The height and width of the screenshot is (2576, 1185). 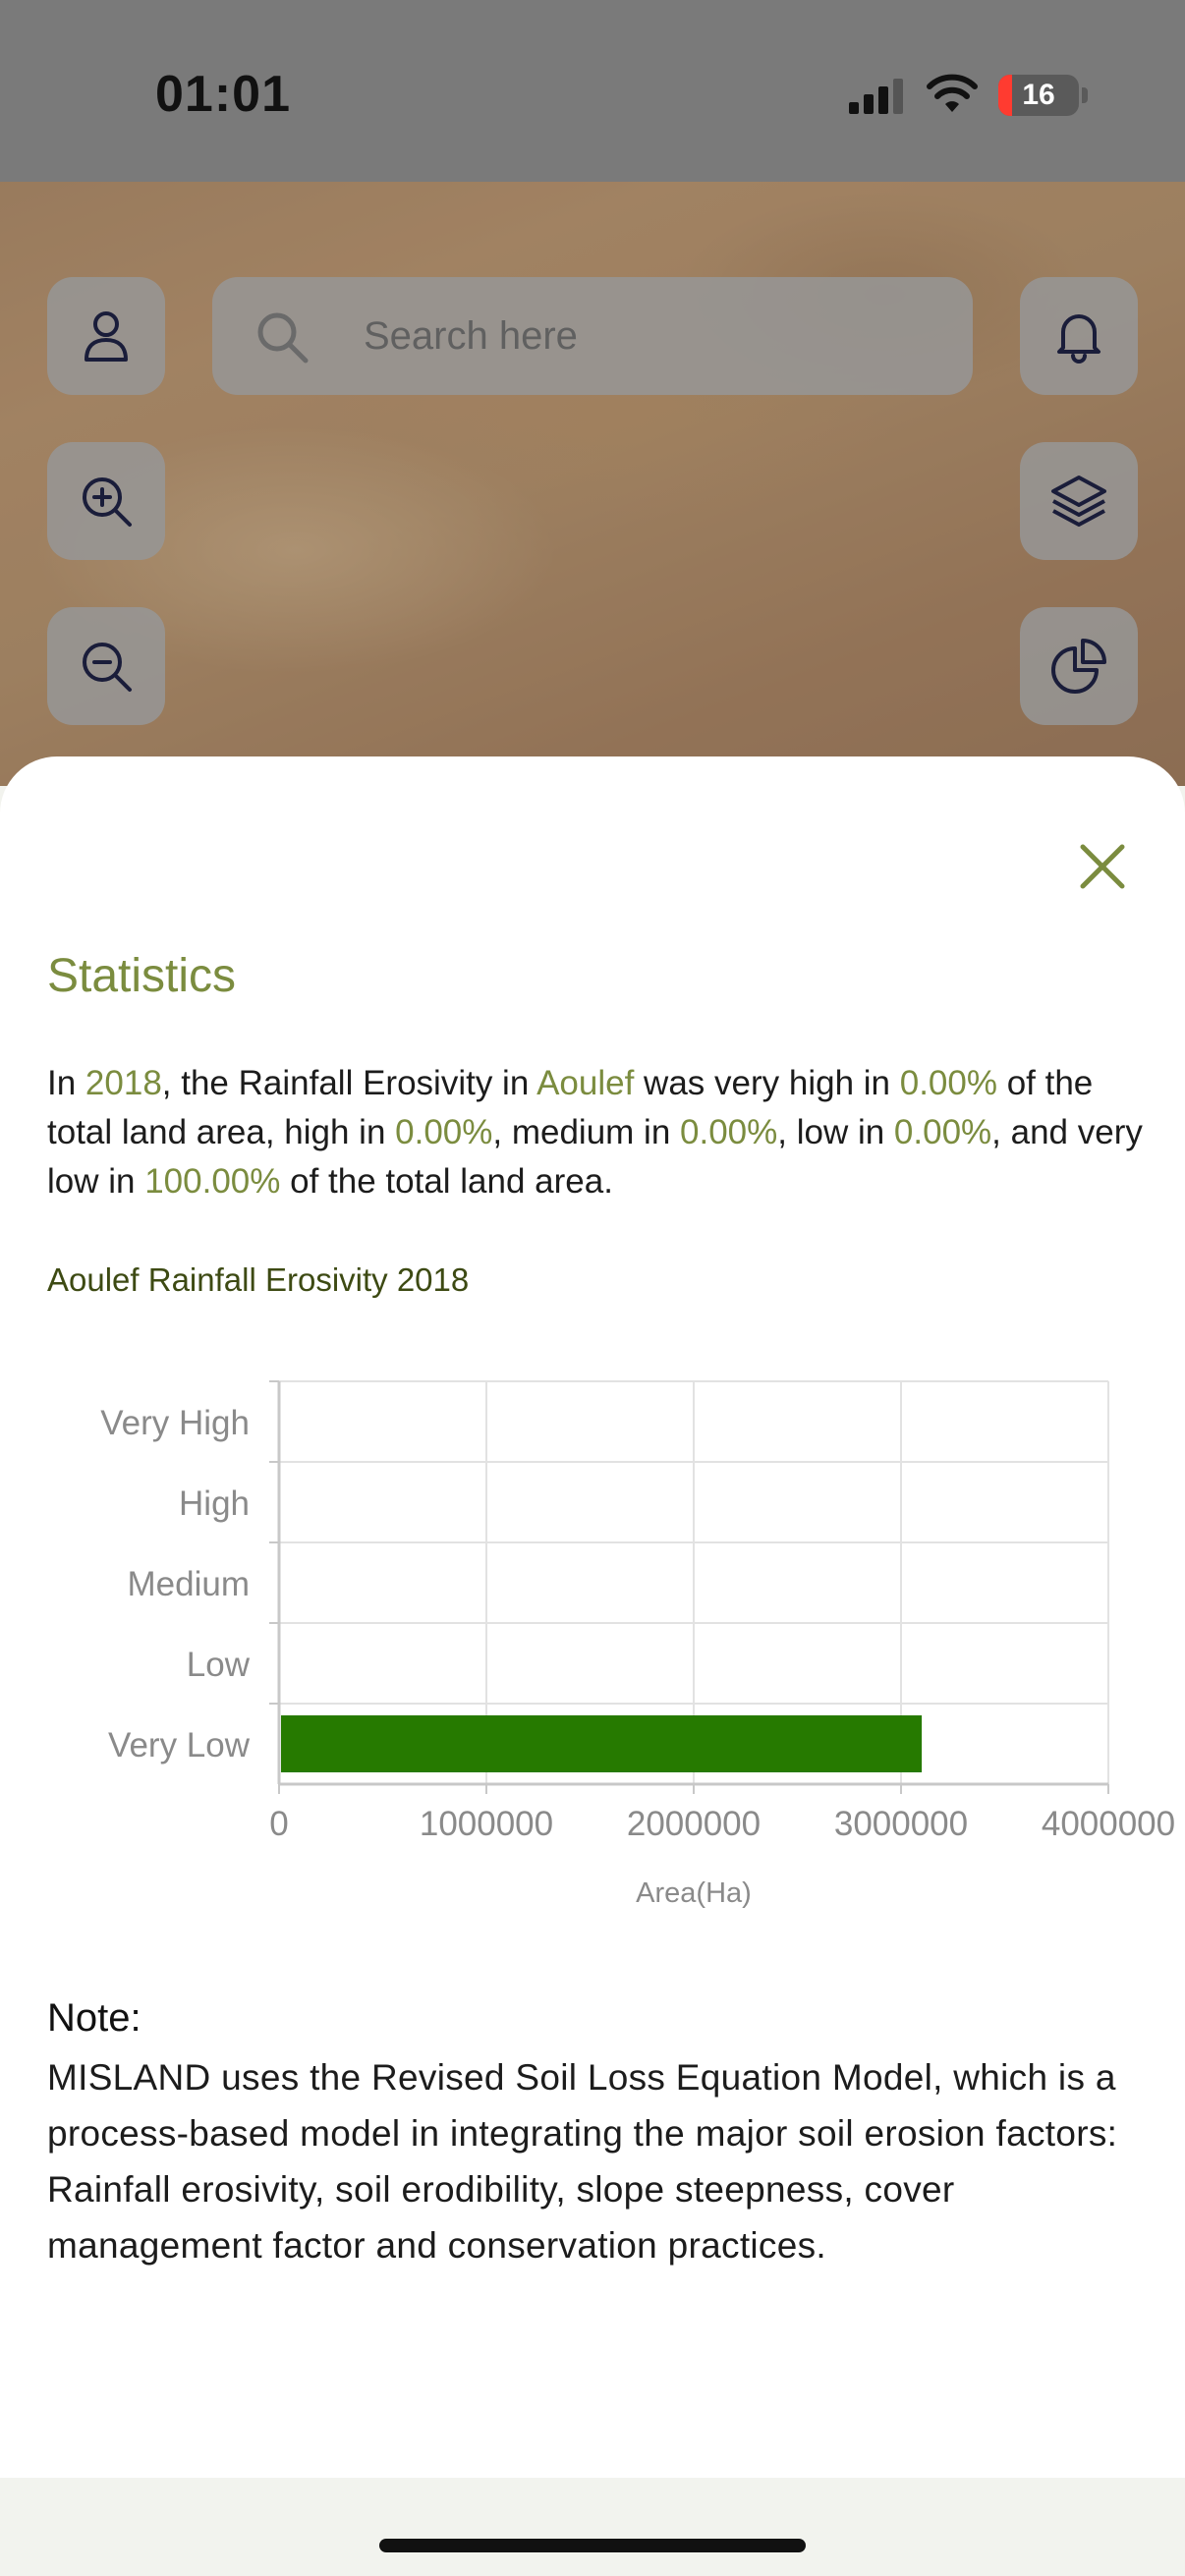 I want to click on note-heading: Note:, so click(x=94, y=2018).